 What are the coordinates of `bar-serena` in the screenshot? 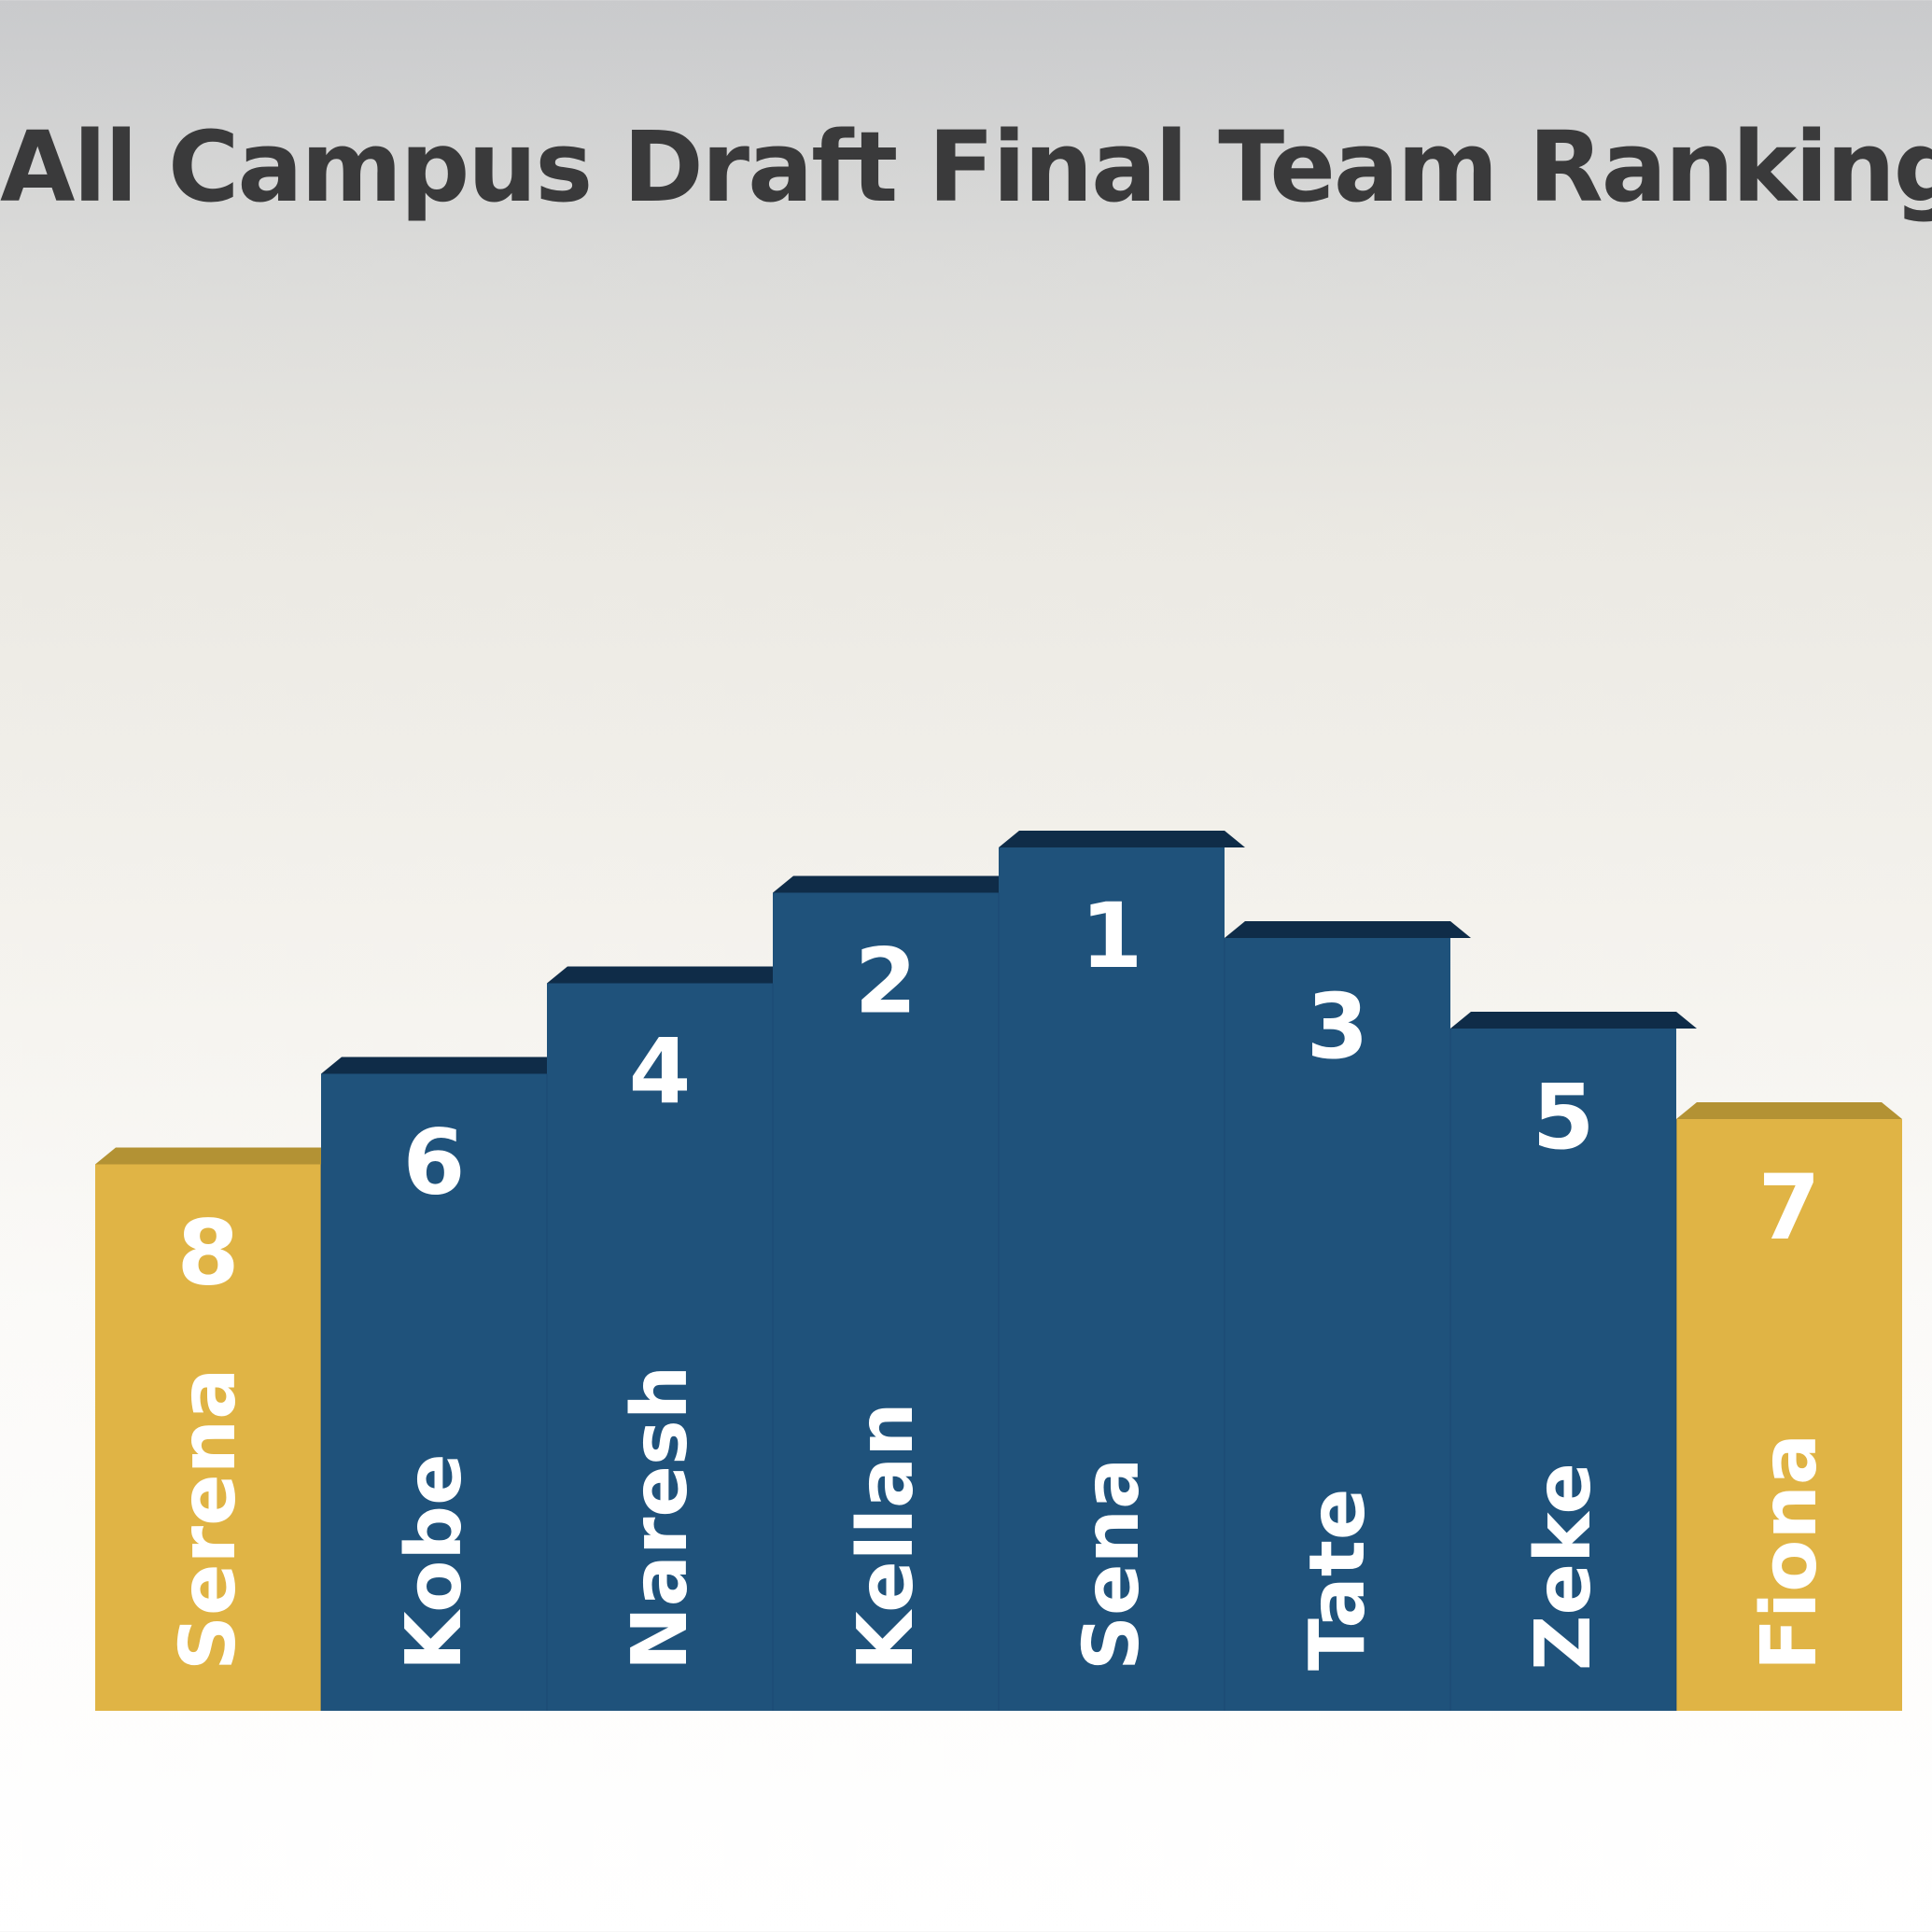 It's located at (208, 1437).